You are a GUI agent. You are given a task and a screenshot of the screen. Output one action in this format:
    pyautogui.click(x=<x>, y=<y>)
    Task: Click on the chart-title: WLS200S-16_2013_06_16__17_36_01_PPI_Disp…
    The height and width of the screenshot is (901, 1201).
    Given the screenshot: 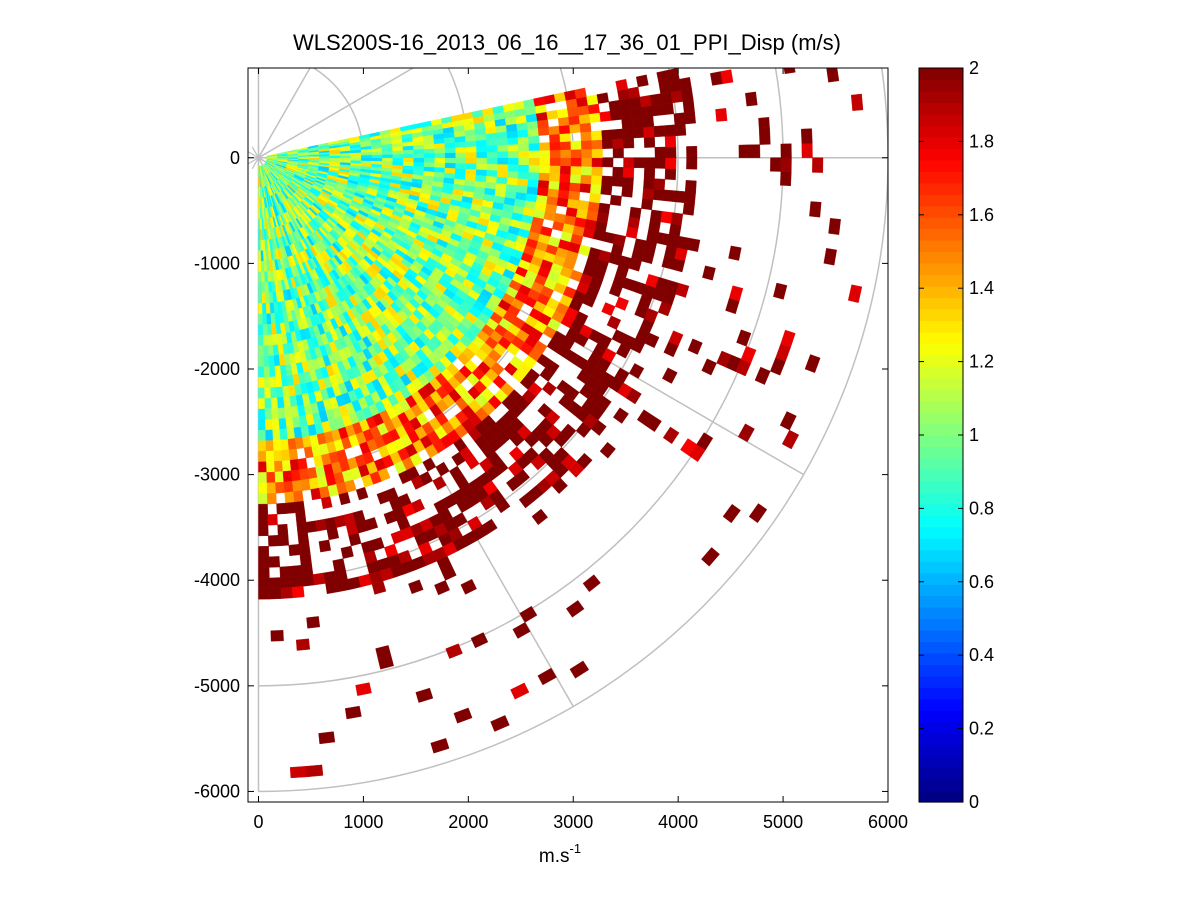 What is the action you would take?
    pyautogui.click(x=567, y=42)
    